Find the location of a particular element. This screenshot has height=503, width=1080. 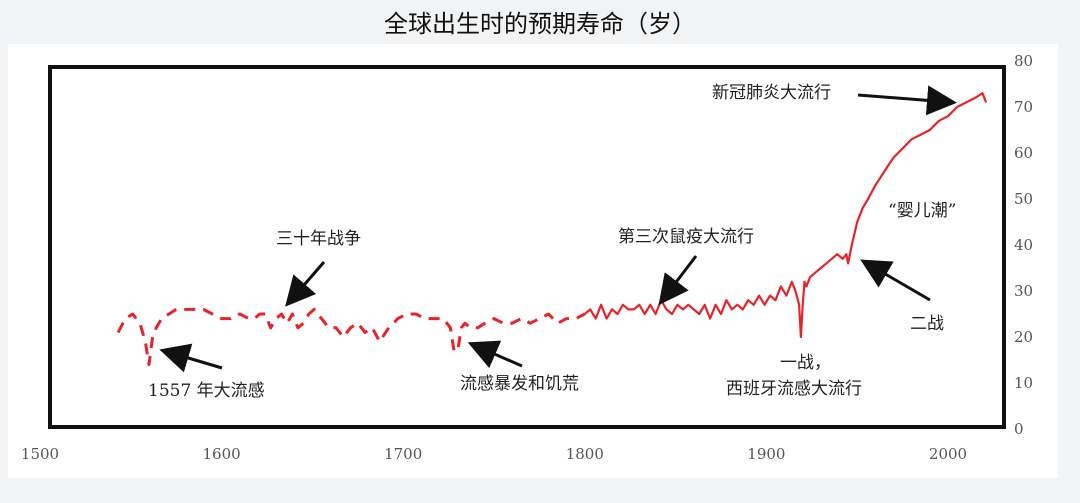

y-tick-label: 20 is located at coordinates (1023, 337).